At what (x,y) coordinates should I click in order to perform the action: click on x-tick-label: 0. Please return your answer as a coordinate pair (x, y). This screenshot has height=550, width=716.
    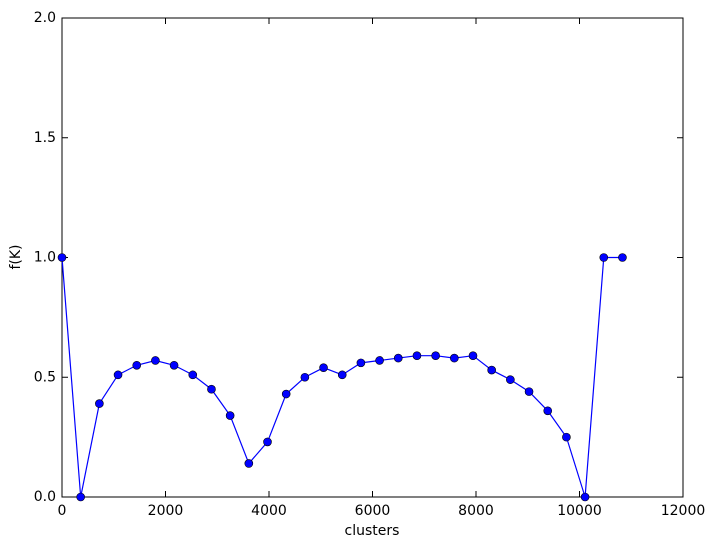
    Looking at the image, I should click on (62, 511).